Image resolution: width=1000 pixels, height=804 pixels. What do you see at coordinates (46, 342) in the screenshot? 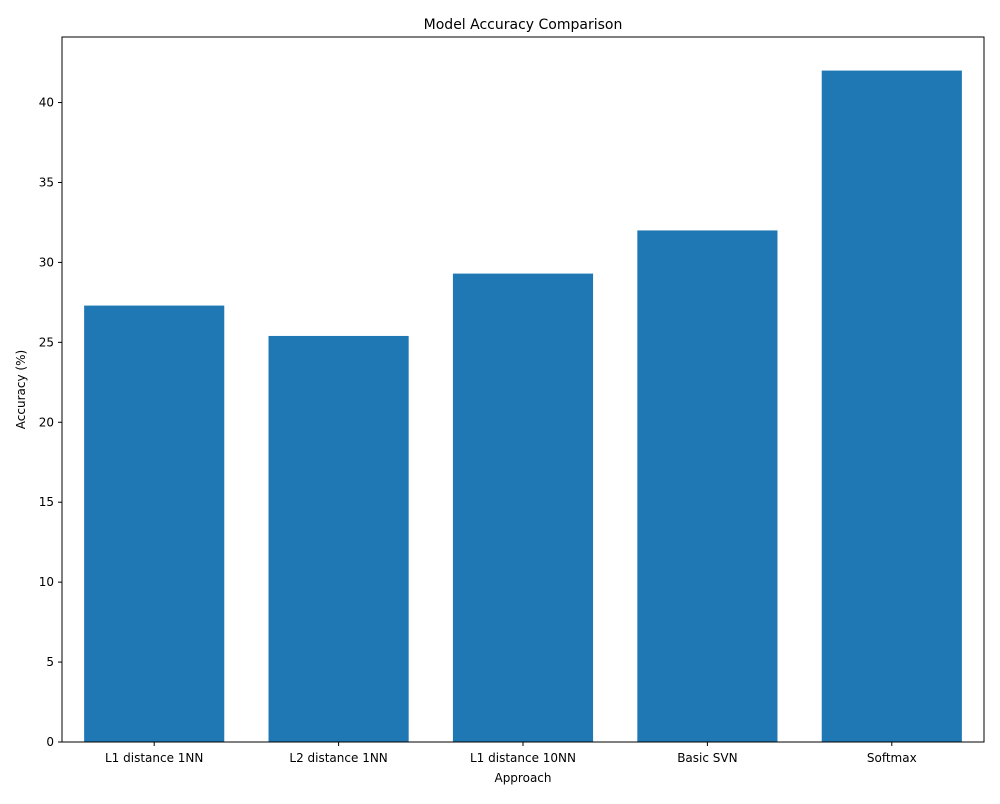
I see `y-tick-label: 25` at bounding box center [46, 342].